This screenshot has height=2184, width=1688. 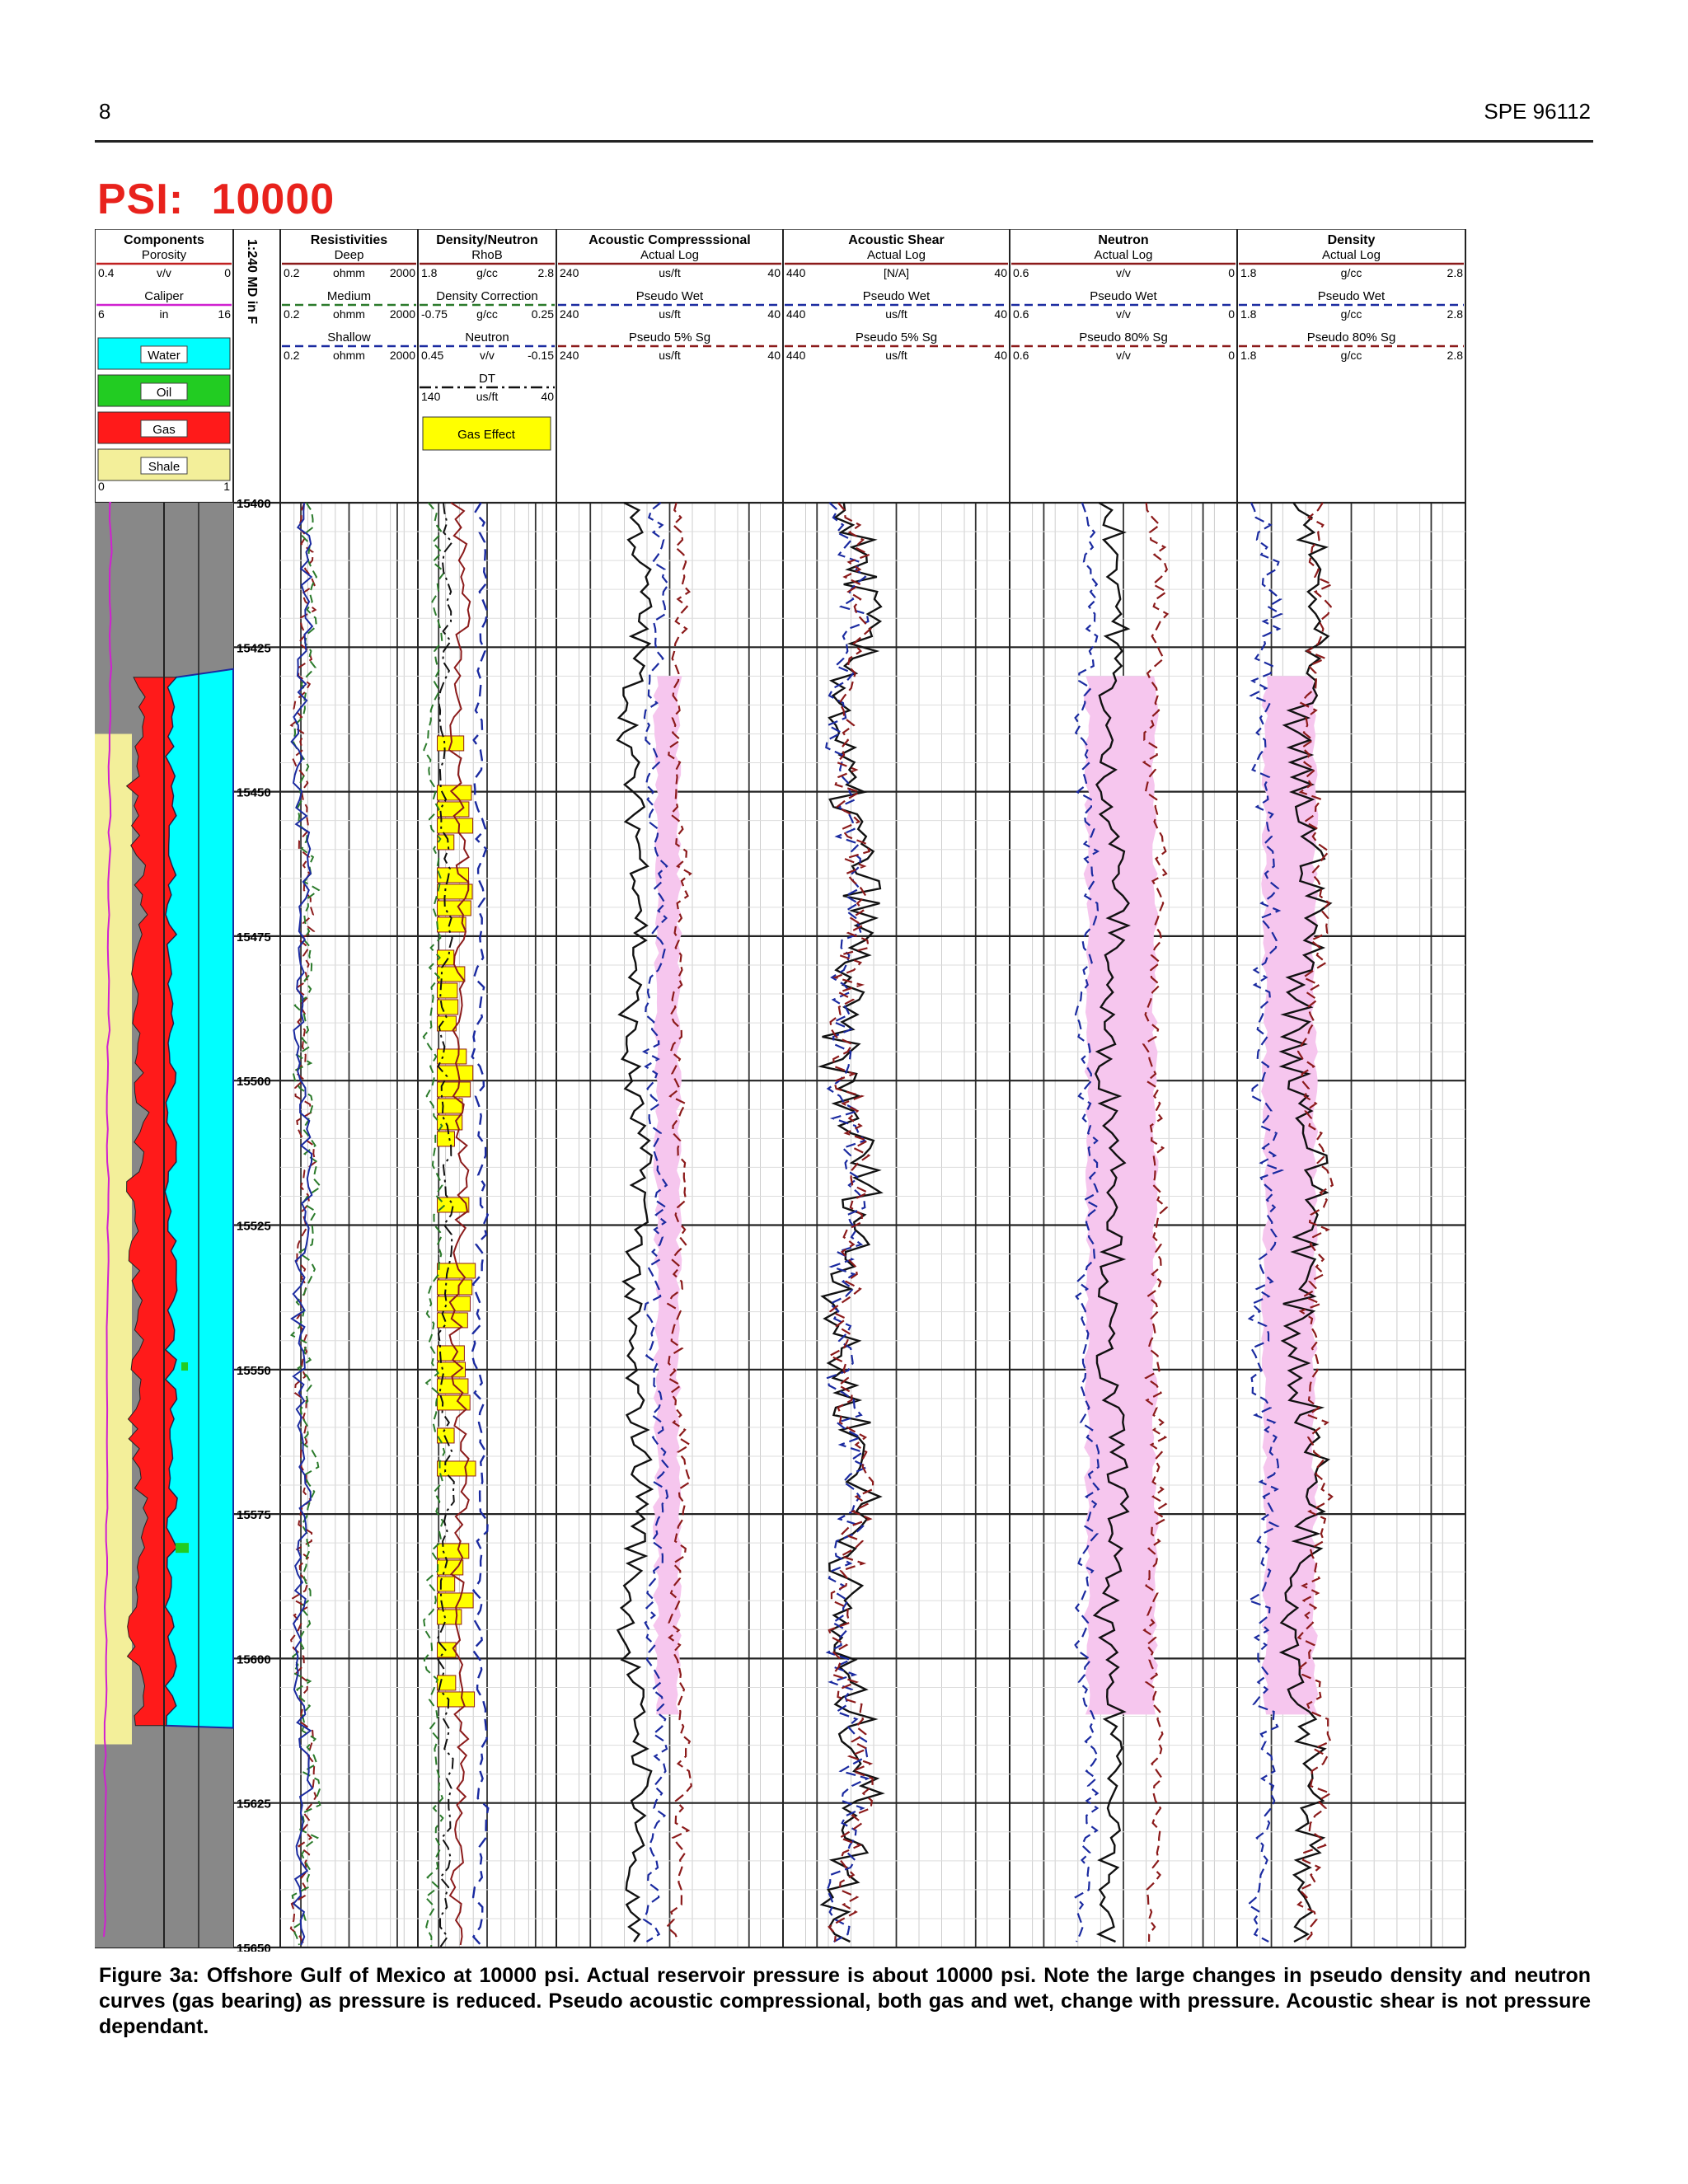 I want to click on psi-value: 10000, so click(x=273, y=199).